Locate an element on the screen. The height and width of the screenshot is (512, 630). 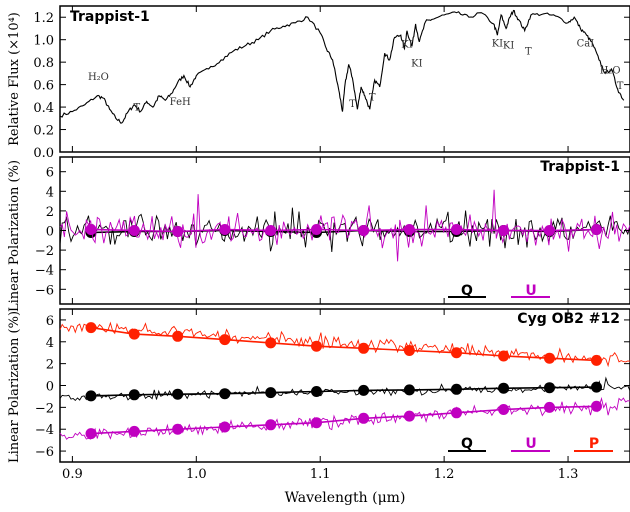
legend-trappist: Q U is located at coordinates (499, 291).